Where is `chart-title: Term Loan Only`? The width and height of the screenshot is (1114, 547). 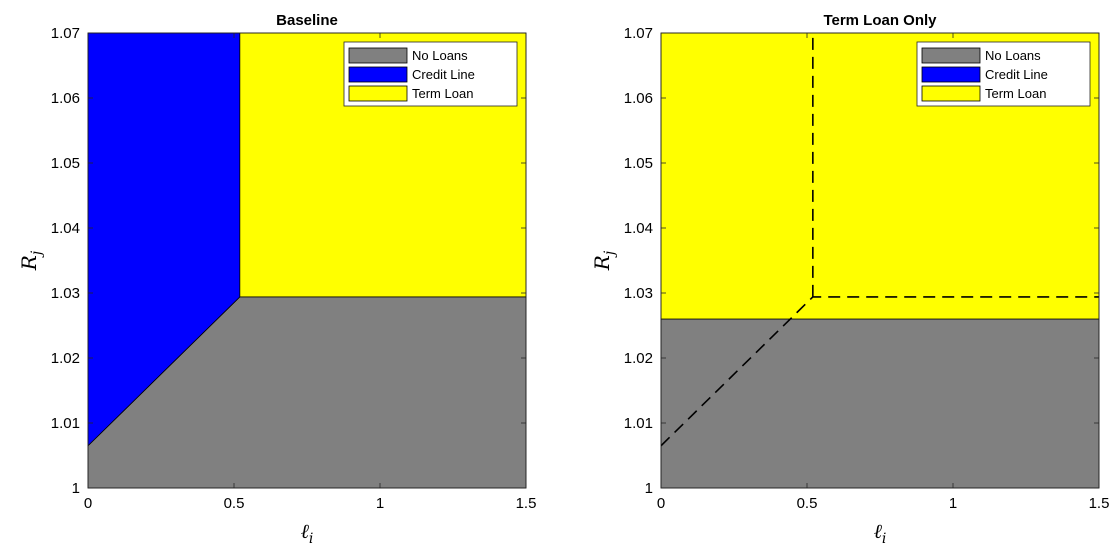
chart-title: Term Loan Only is located at coordinates (880, 20).